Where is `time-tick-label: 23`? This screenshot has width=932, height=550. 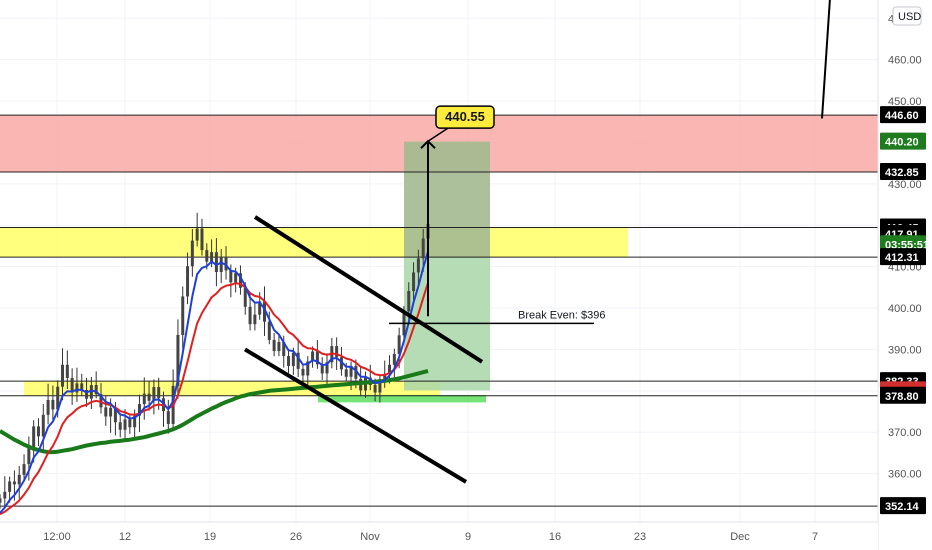 time-tick-label: 23 is located at coordinates (640, 537).